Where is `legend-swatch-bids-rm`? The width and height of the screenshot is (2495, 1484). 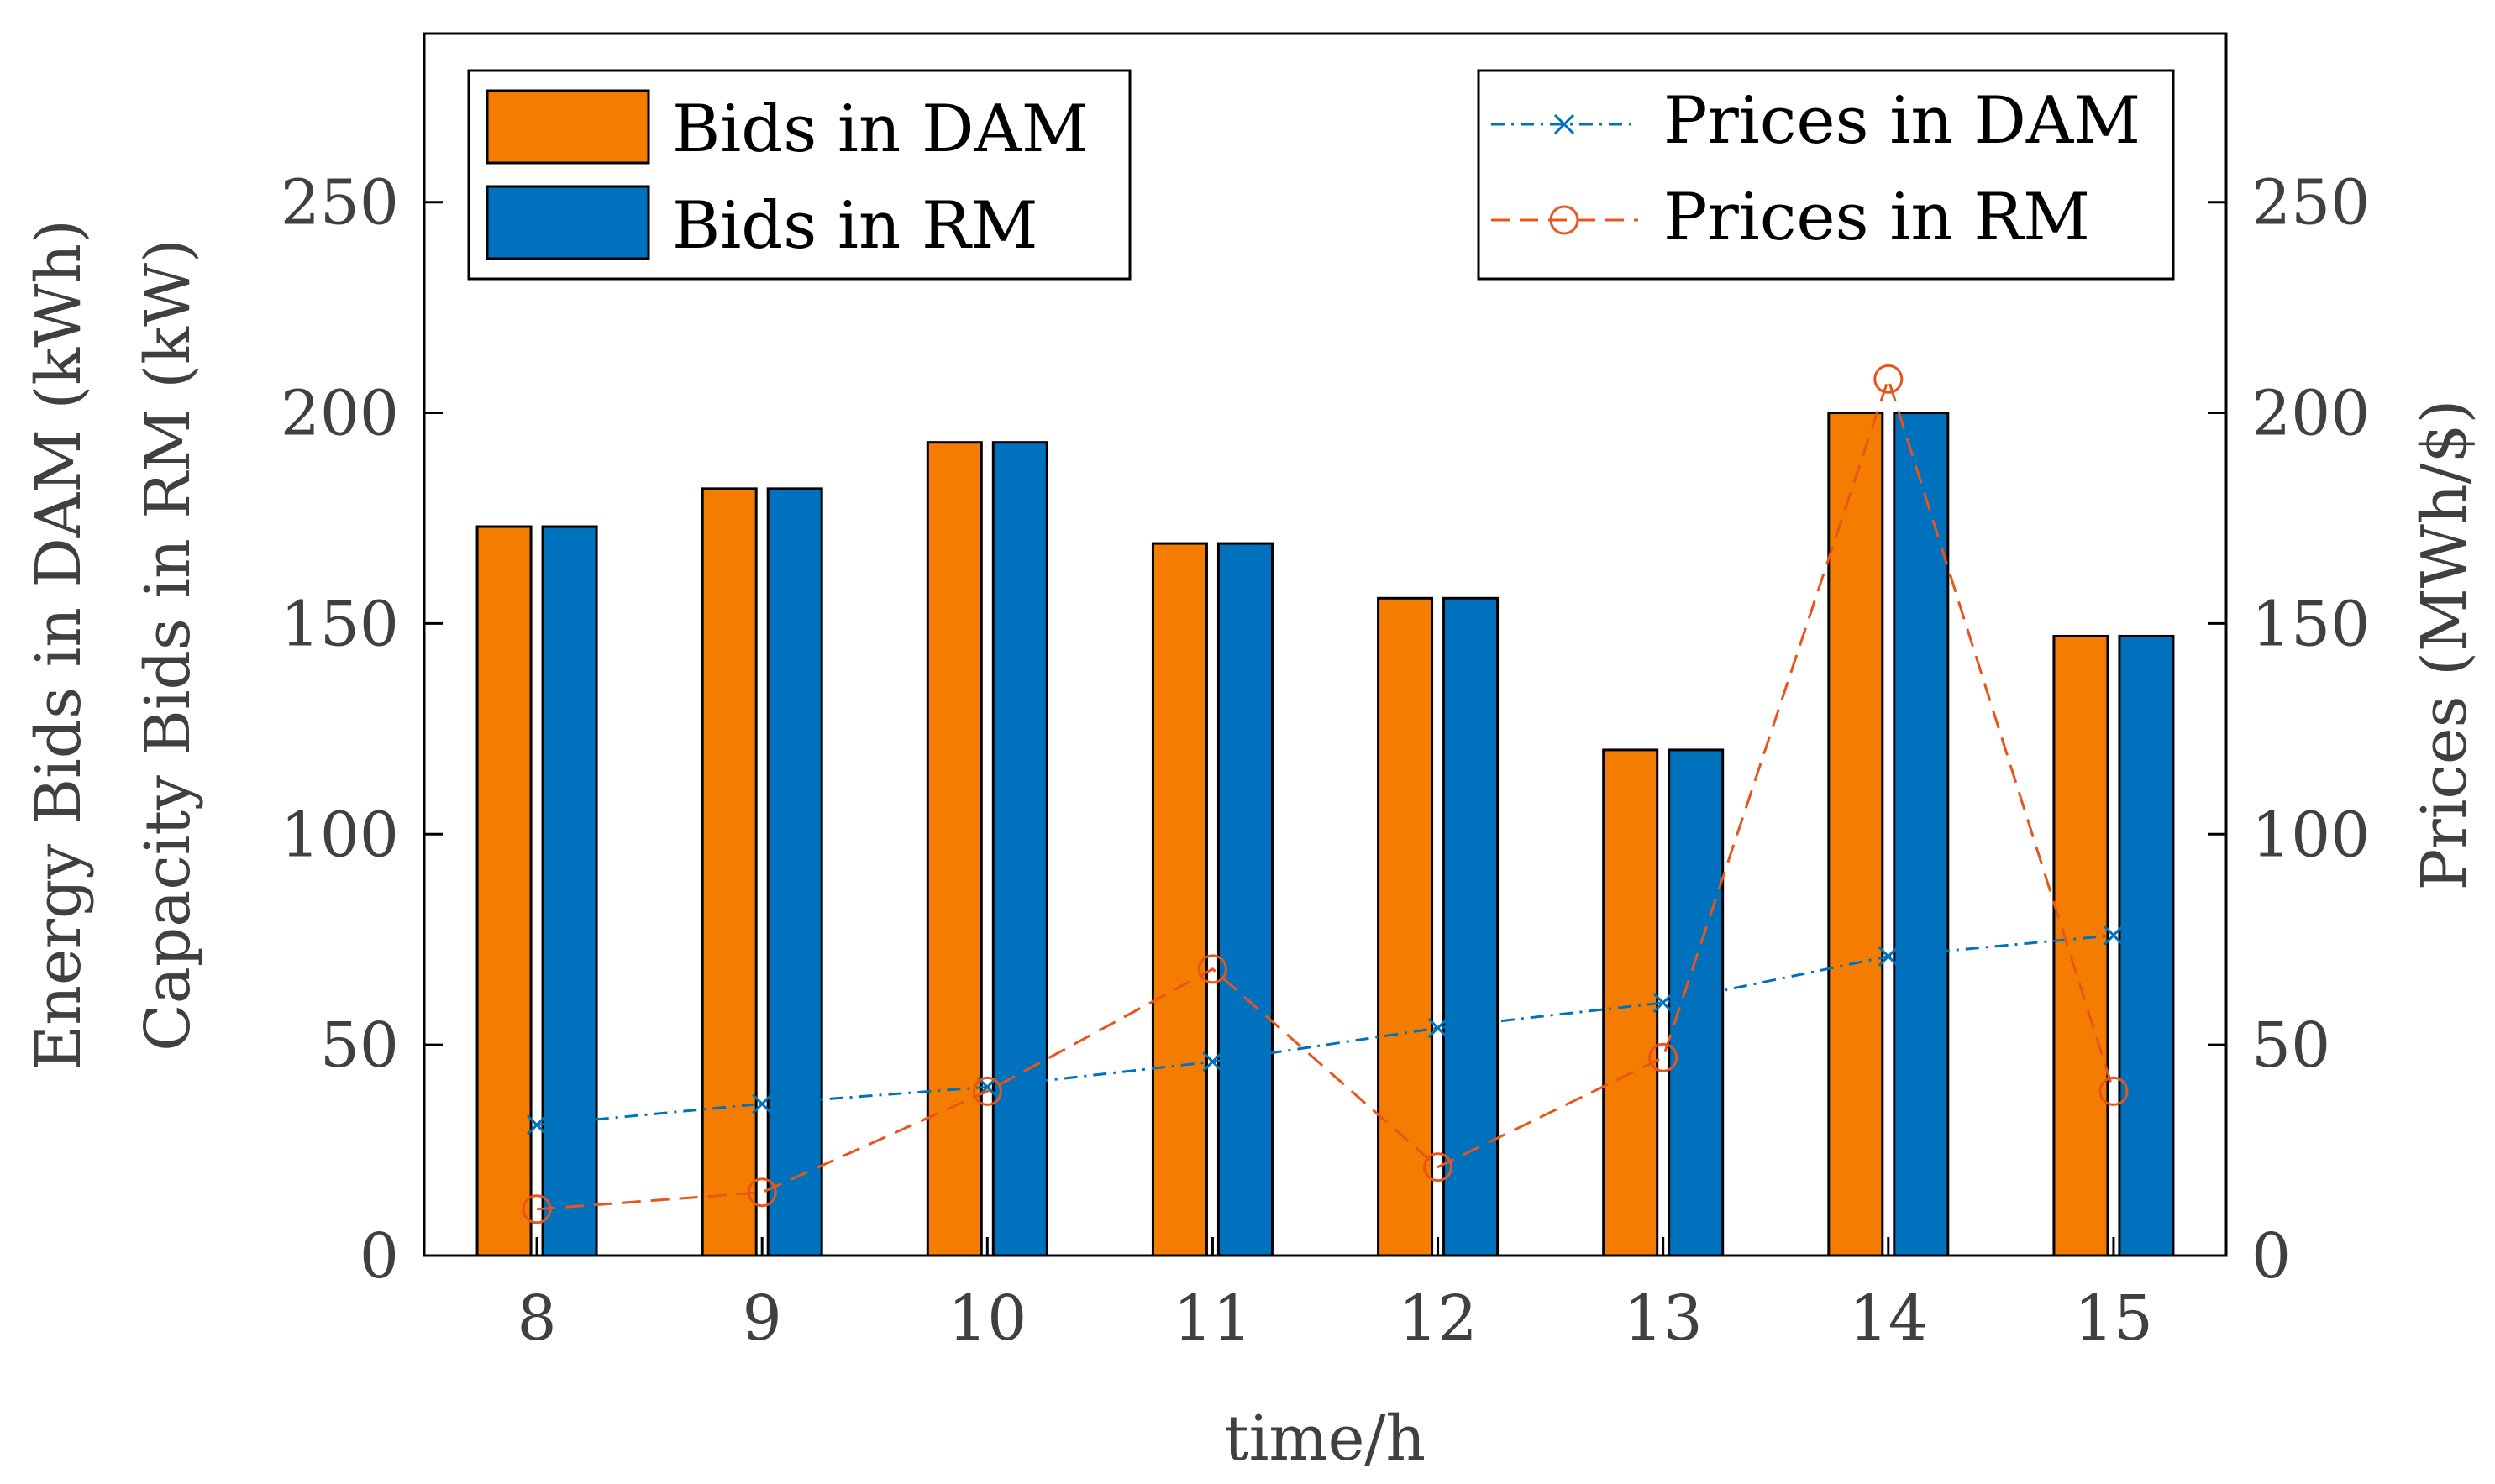 legend-swatch-bids-rm is located at coordinates (568, 223).